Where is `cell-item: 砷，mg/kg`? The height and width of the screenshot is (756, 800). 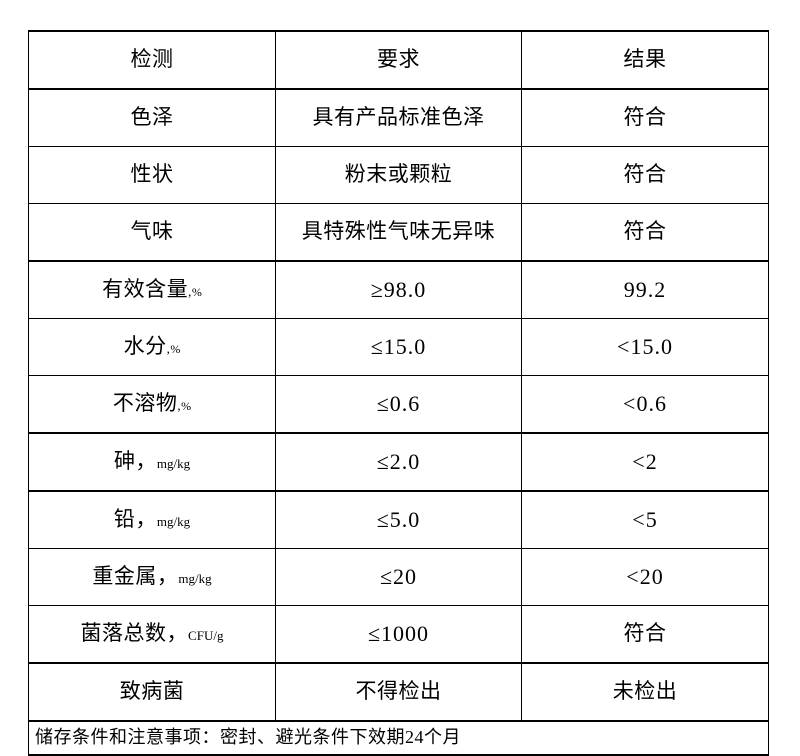
cell-item: 砷，mg/kg is located at coordinates (152, 462).